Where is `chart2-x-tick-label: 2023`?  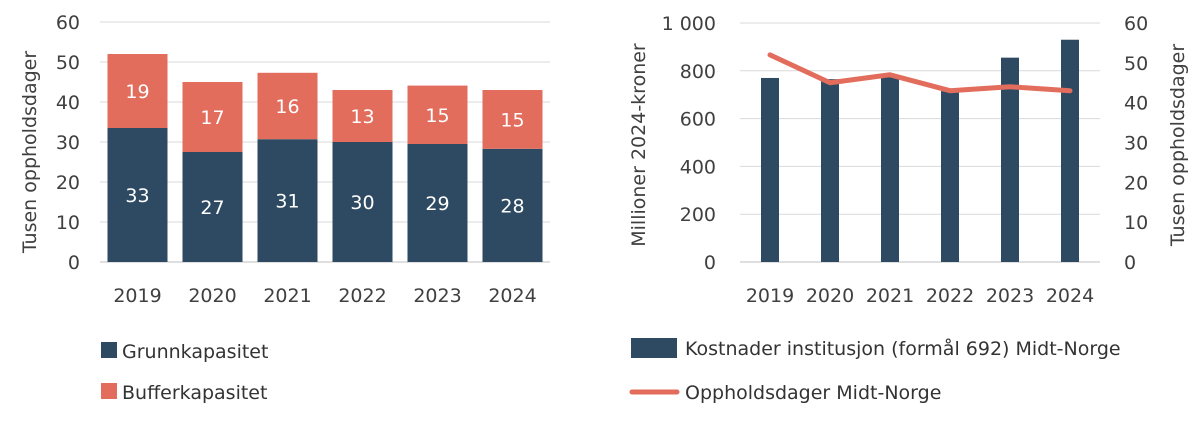
chart2-x-tick-label: 2023 is located at coordinates (1010, 296).